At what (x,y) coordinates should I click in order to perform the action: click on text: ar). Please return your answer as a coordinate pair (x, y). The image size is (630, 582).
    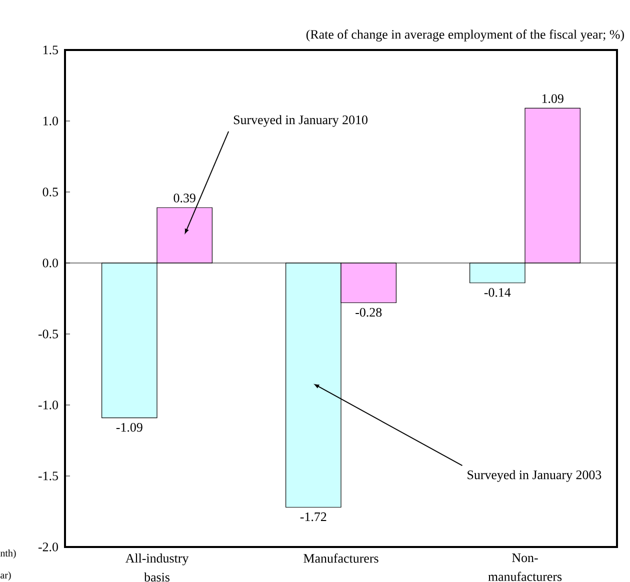
    Looking at the image, I should click on (5, 576).